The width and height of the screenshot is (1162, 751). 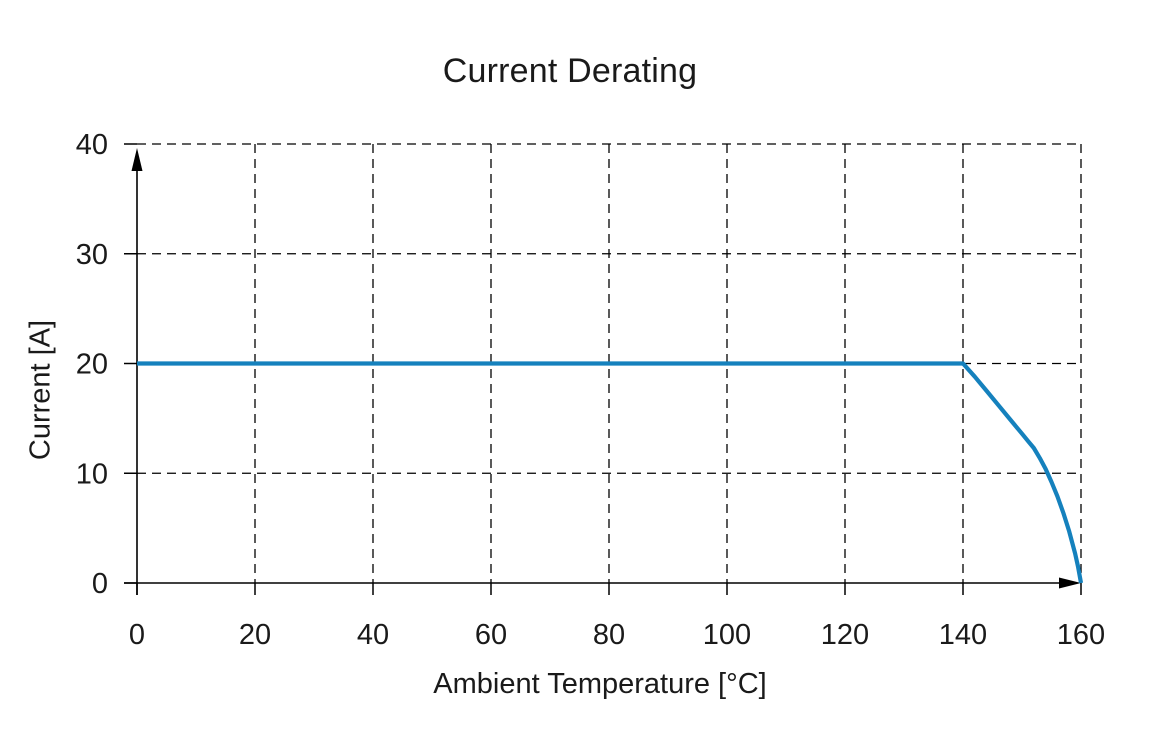 What do you see at coordinates (845, 635) in the screenshot?
I see `x-tick-label: 120` at bounding box center [845, 635].